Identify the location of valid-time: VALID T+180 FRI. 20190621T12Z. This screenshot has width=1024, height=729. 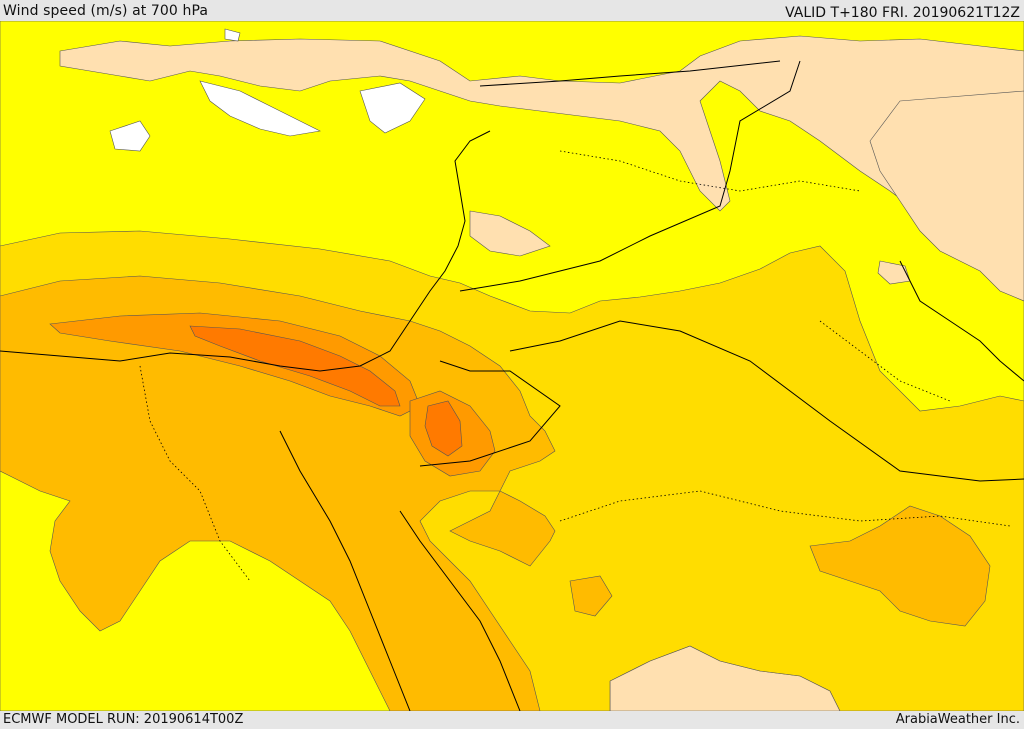
(902, 13).